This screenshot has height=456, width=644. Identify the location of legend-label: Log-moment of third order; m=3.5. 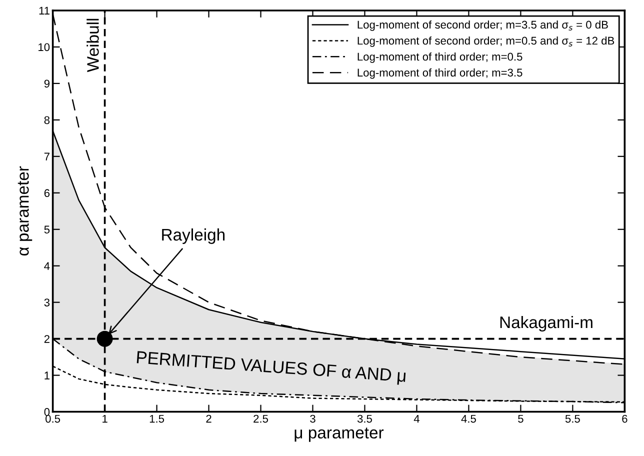
(440, 73).